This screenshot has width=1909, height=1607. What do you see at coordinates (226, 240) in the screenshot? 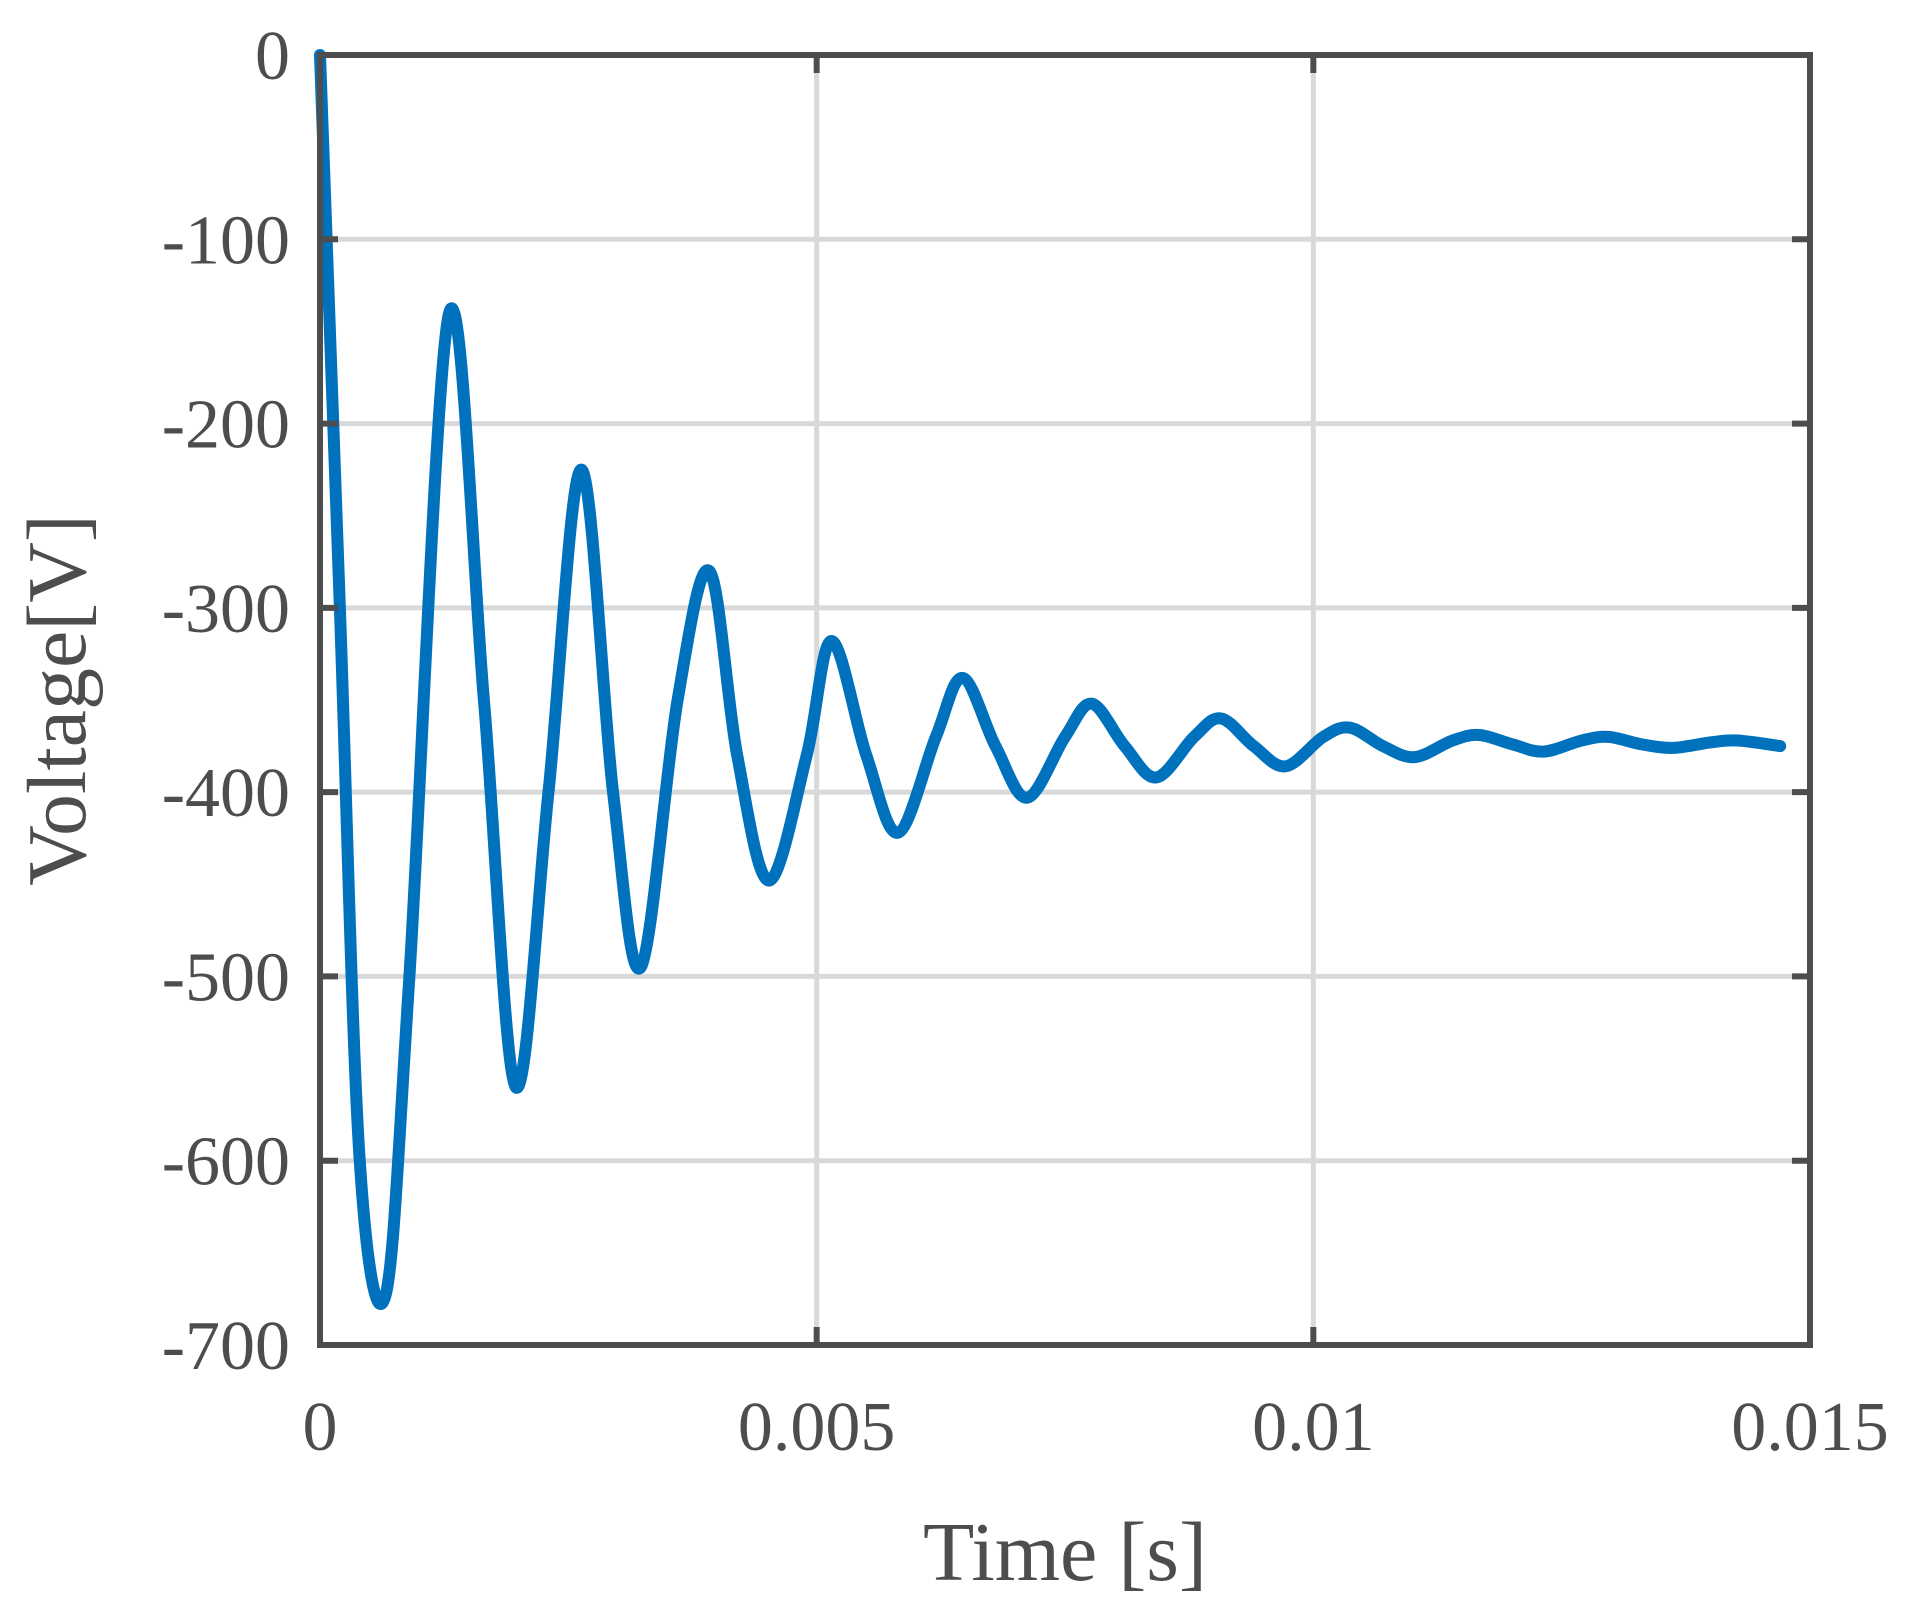
I see `y-tick-label: -100` at bounding box center [226, 240].